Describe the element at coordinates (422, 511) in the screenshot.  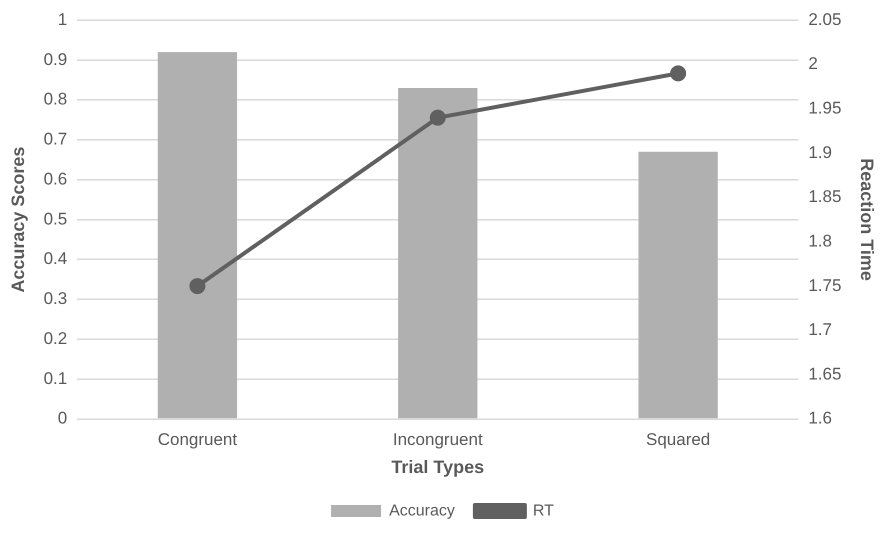
I see `legend-label: Accuracy` at that location.